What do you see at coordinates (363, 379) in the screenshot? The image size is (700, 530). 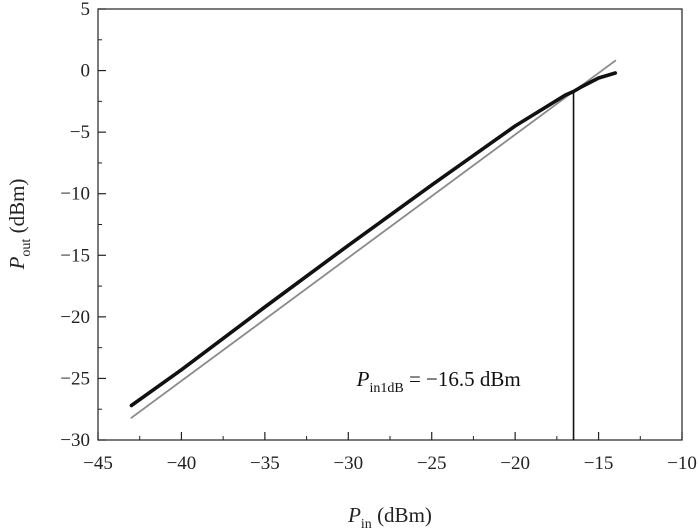 I see `annotation-symbol: P` at bounding box center [363, 379].